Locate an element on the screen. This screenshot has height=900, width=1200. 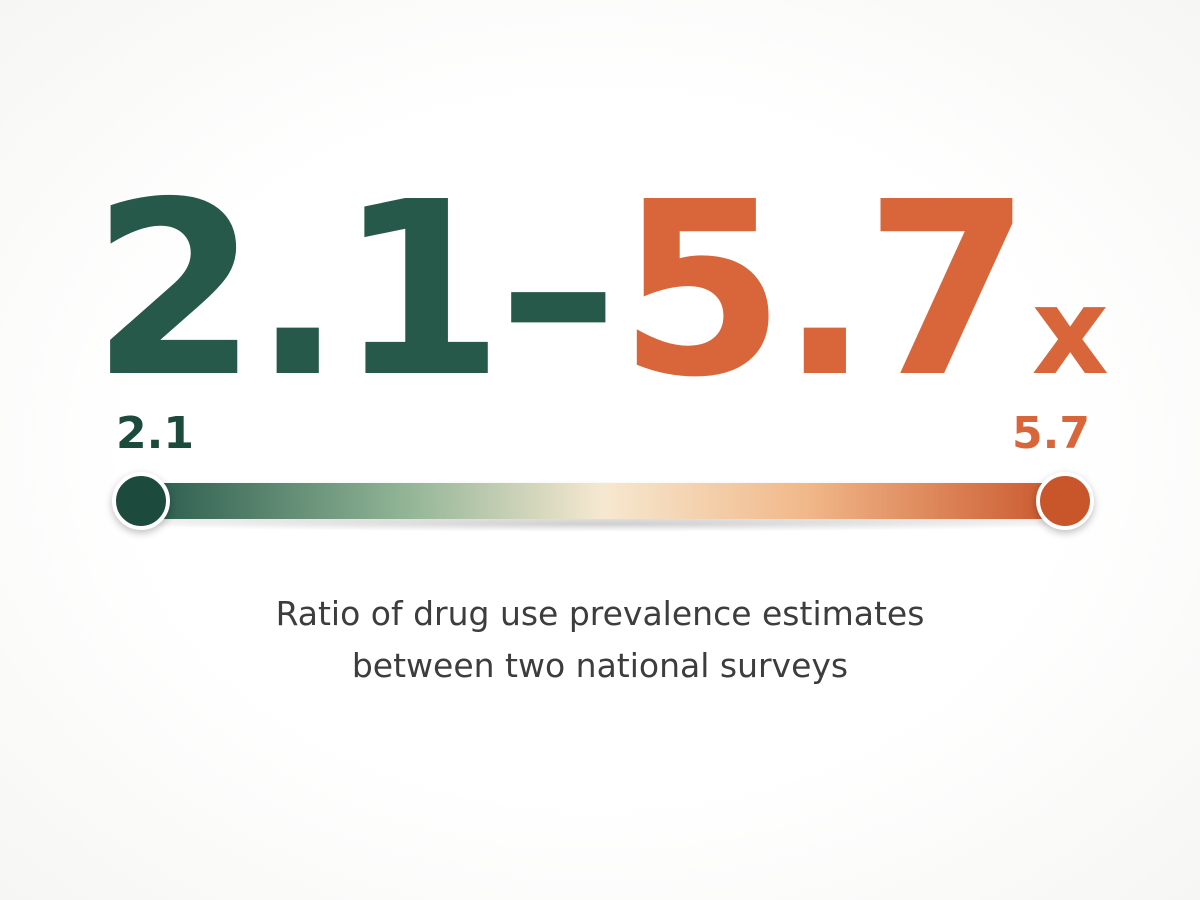
headline-unit: x is located at coordinates (1070, 332).